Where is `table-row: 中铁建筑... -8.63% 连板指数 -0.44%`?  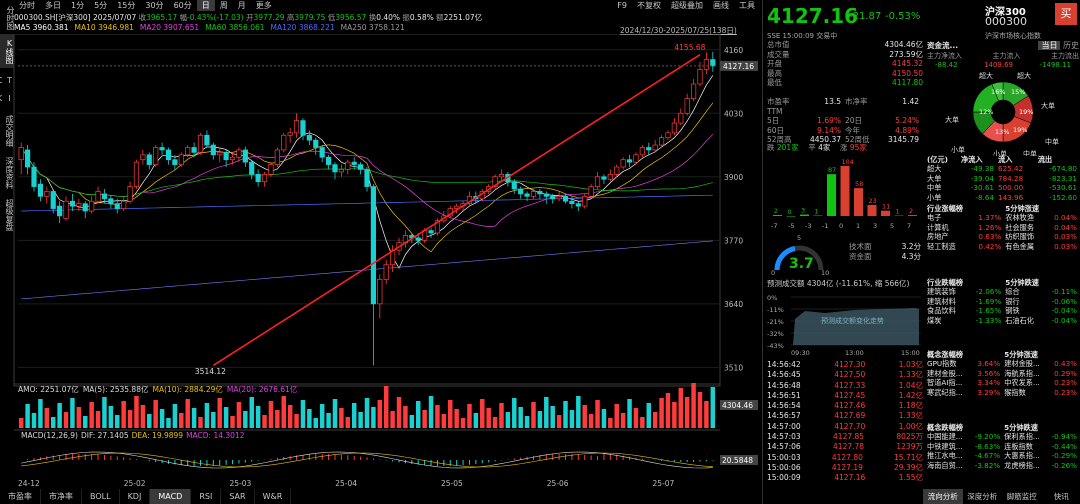
table-row: 中铁建筑... -8.63% 连板指数 -0.44% is located at coordinates (1002, 446).